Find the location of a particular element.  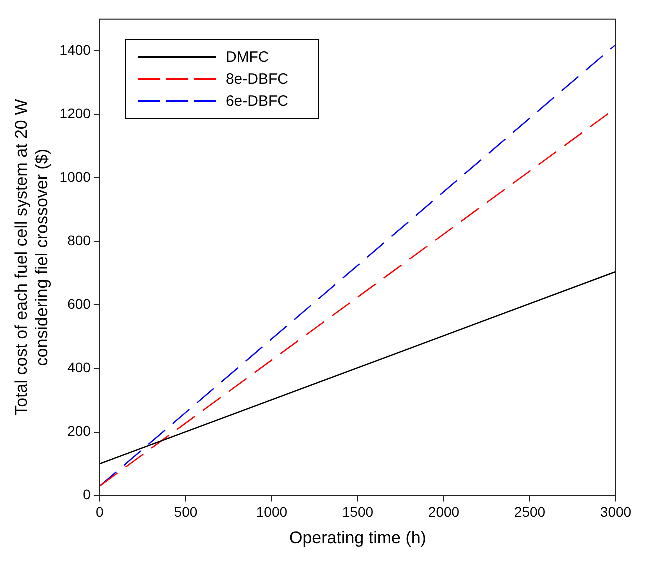

y-tick-label: 600 is located at coordinates (80, 304).